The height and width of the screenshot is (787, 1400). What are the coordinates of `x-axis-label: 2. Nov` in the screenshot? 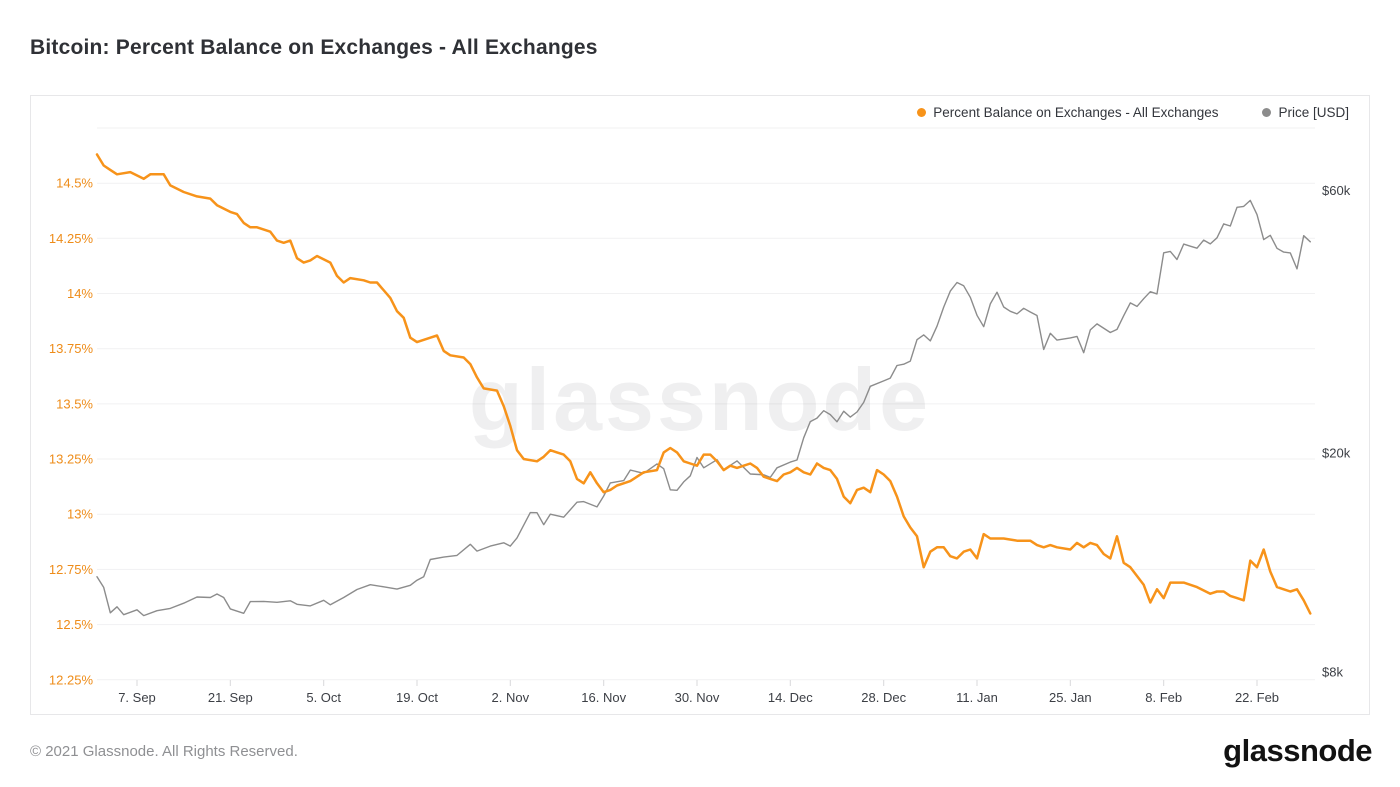 It's located at (511, 697).